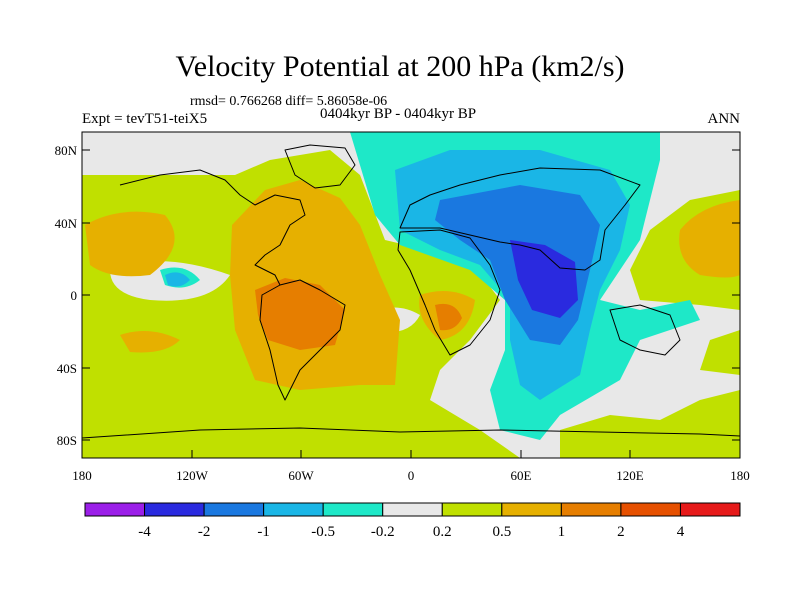 This screenshot has height=600, width=800. Describe the element at coordinates (650, 424) in the screenshot. I see `field-positive-south` at that location.